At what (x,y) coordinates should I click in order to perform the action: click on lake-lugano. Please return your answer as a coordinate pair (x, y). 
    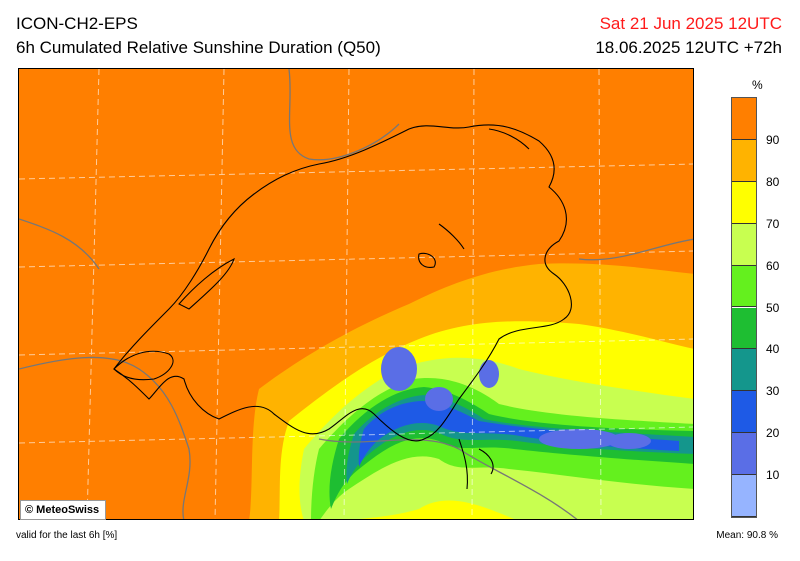
    Looking at the image, I should click on (486, 461).